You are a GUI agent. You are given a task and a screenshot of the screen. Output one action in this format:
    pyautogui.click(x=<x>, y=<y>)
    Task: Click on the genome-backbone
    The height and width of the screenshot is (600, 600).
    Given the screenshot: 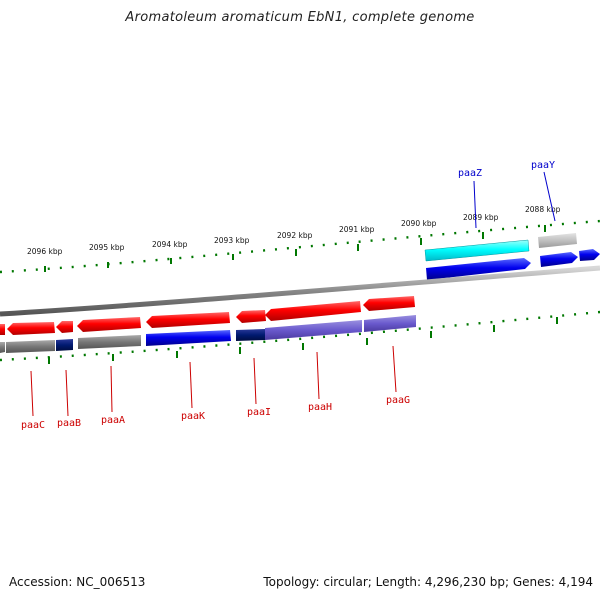 What is the action you would take?
    pyautogui.click(x=300, y=291)
    